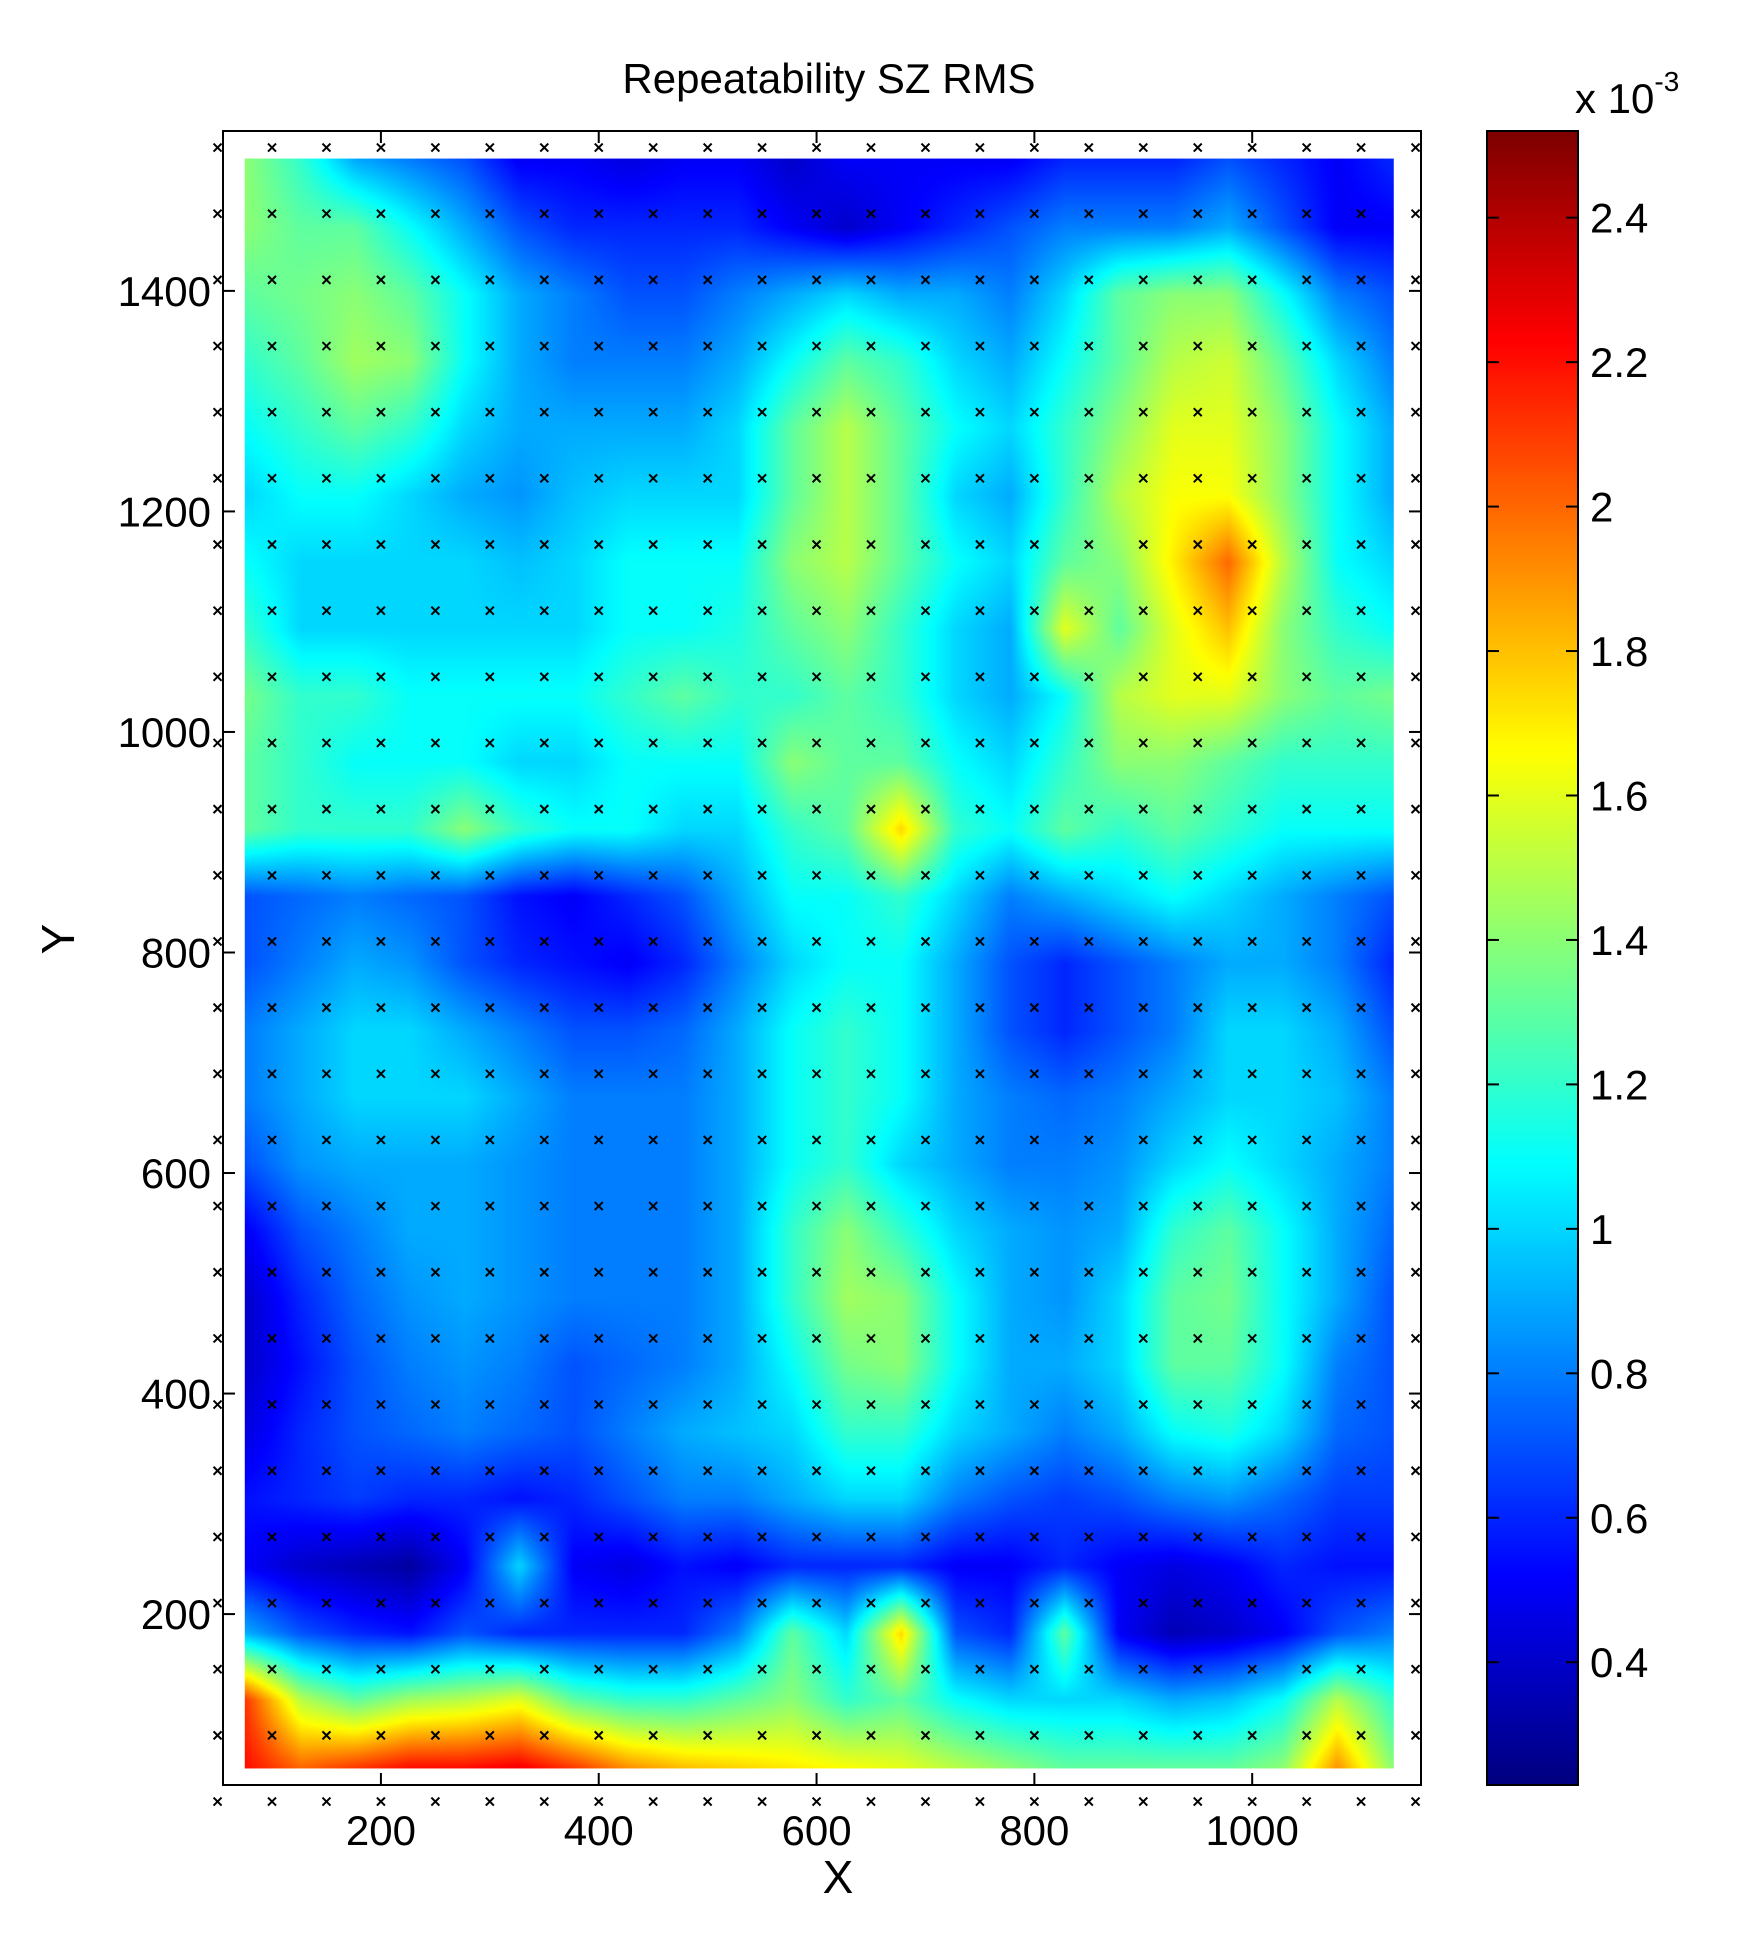  I want to click on y-tick-label: 200, so click(176, 1614).